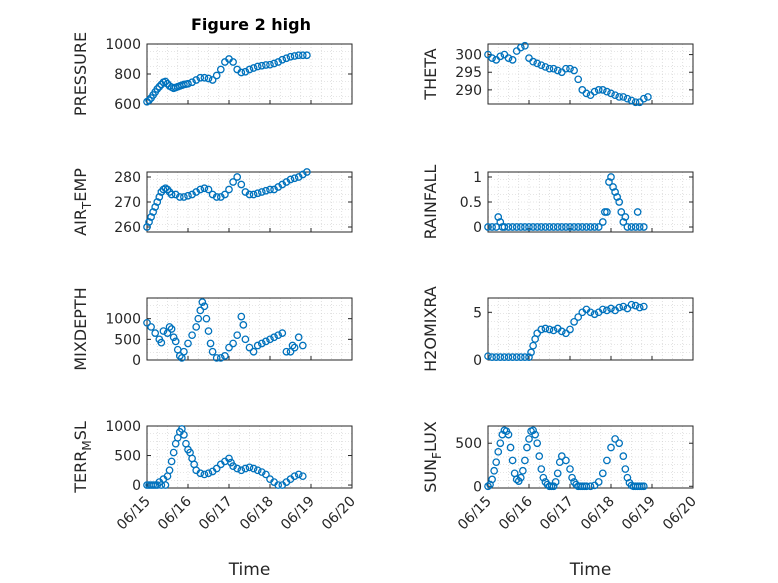 This screenshot has height=583, width=778. What do you see at coordinates (477, 178) in the screenshot?
I see `y-tick-label: 1` at bounding box center [477, 178].